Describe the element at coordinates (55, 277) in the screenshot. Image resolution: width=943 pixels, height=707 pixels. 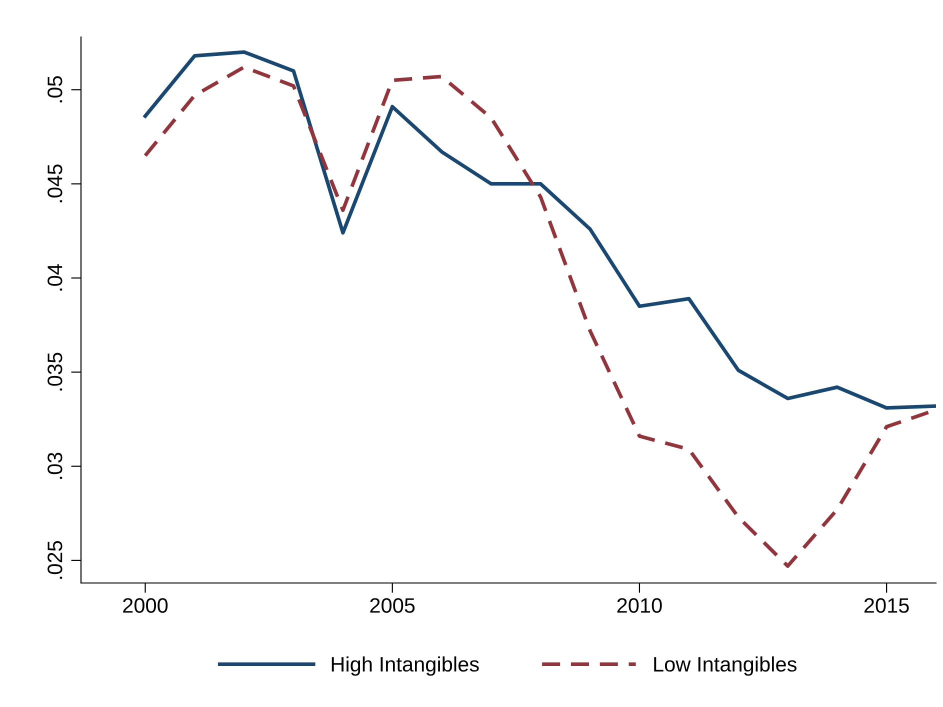
I see `y-tick-label: .04` at that location.